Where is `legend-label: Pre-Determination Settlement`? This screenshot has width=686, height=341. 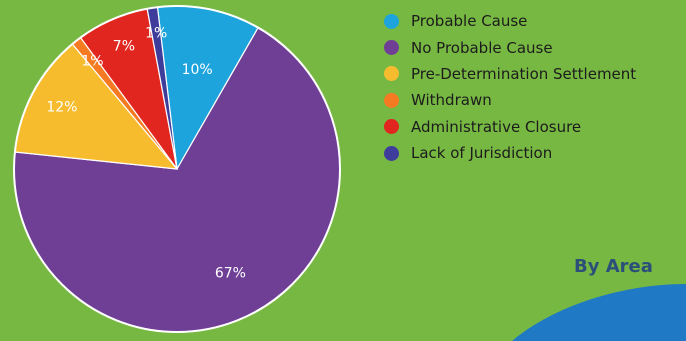
legend-label: Pre-Determination Settlement is located at coordinates (524, 73).